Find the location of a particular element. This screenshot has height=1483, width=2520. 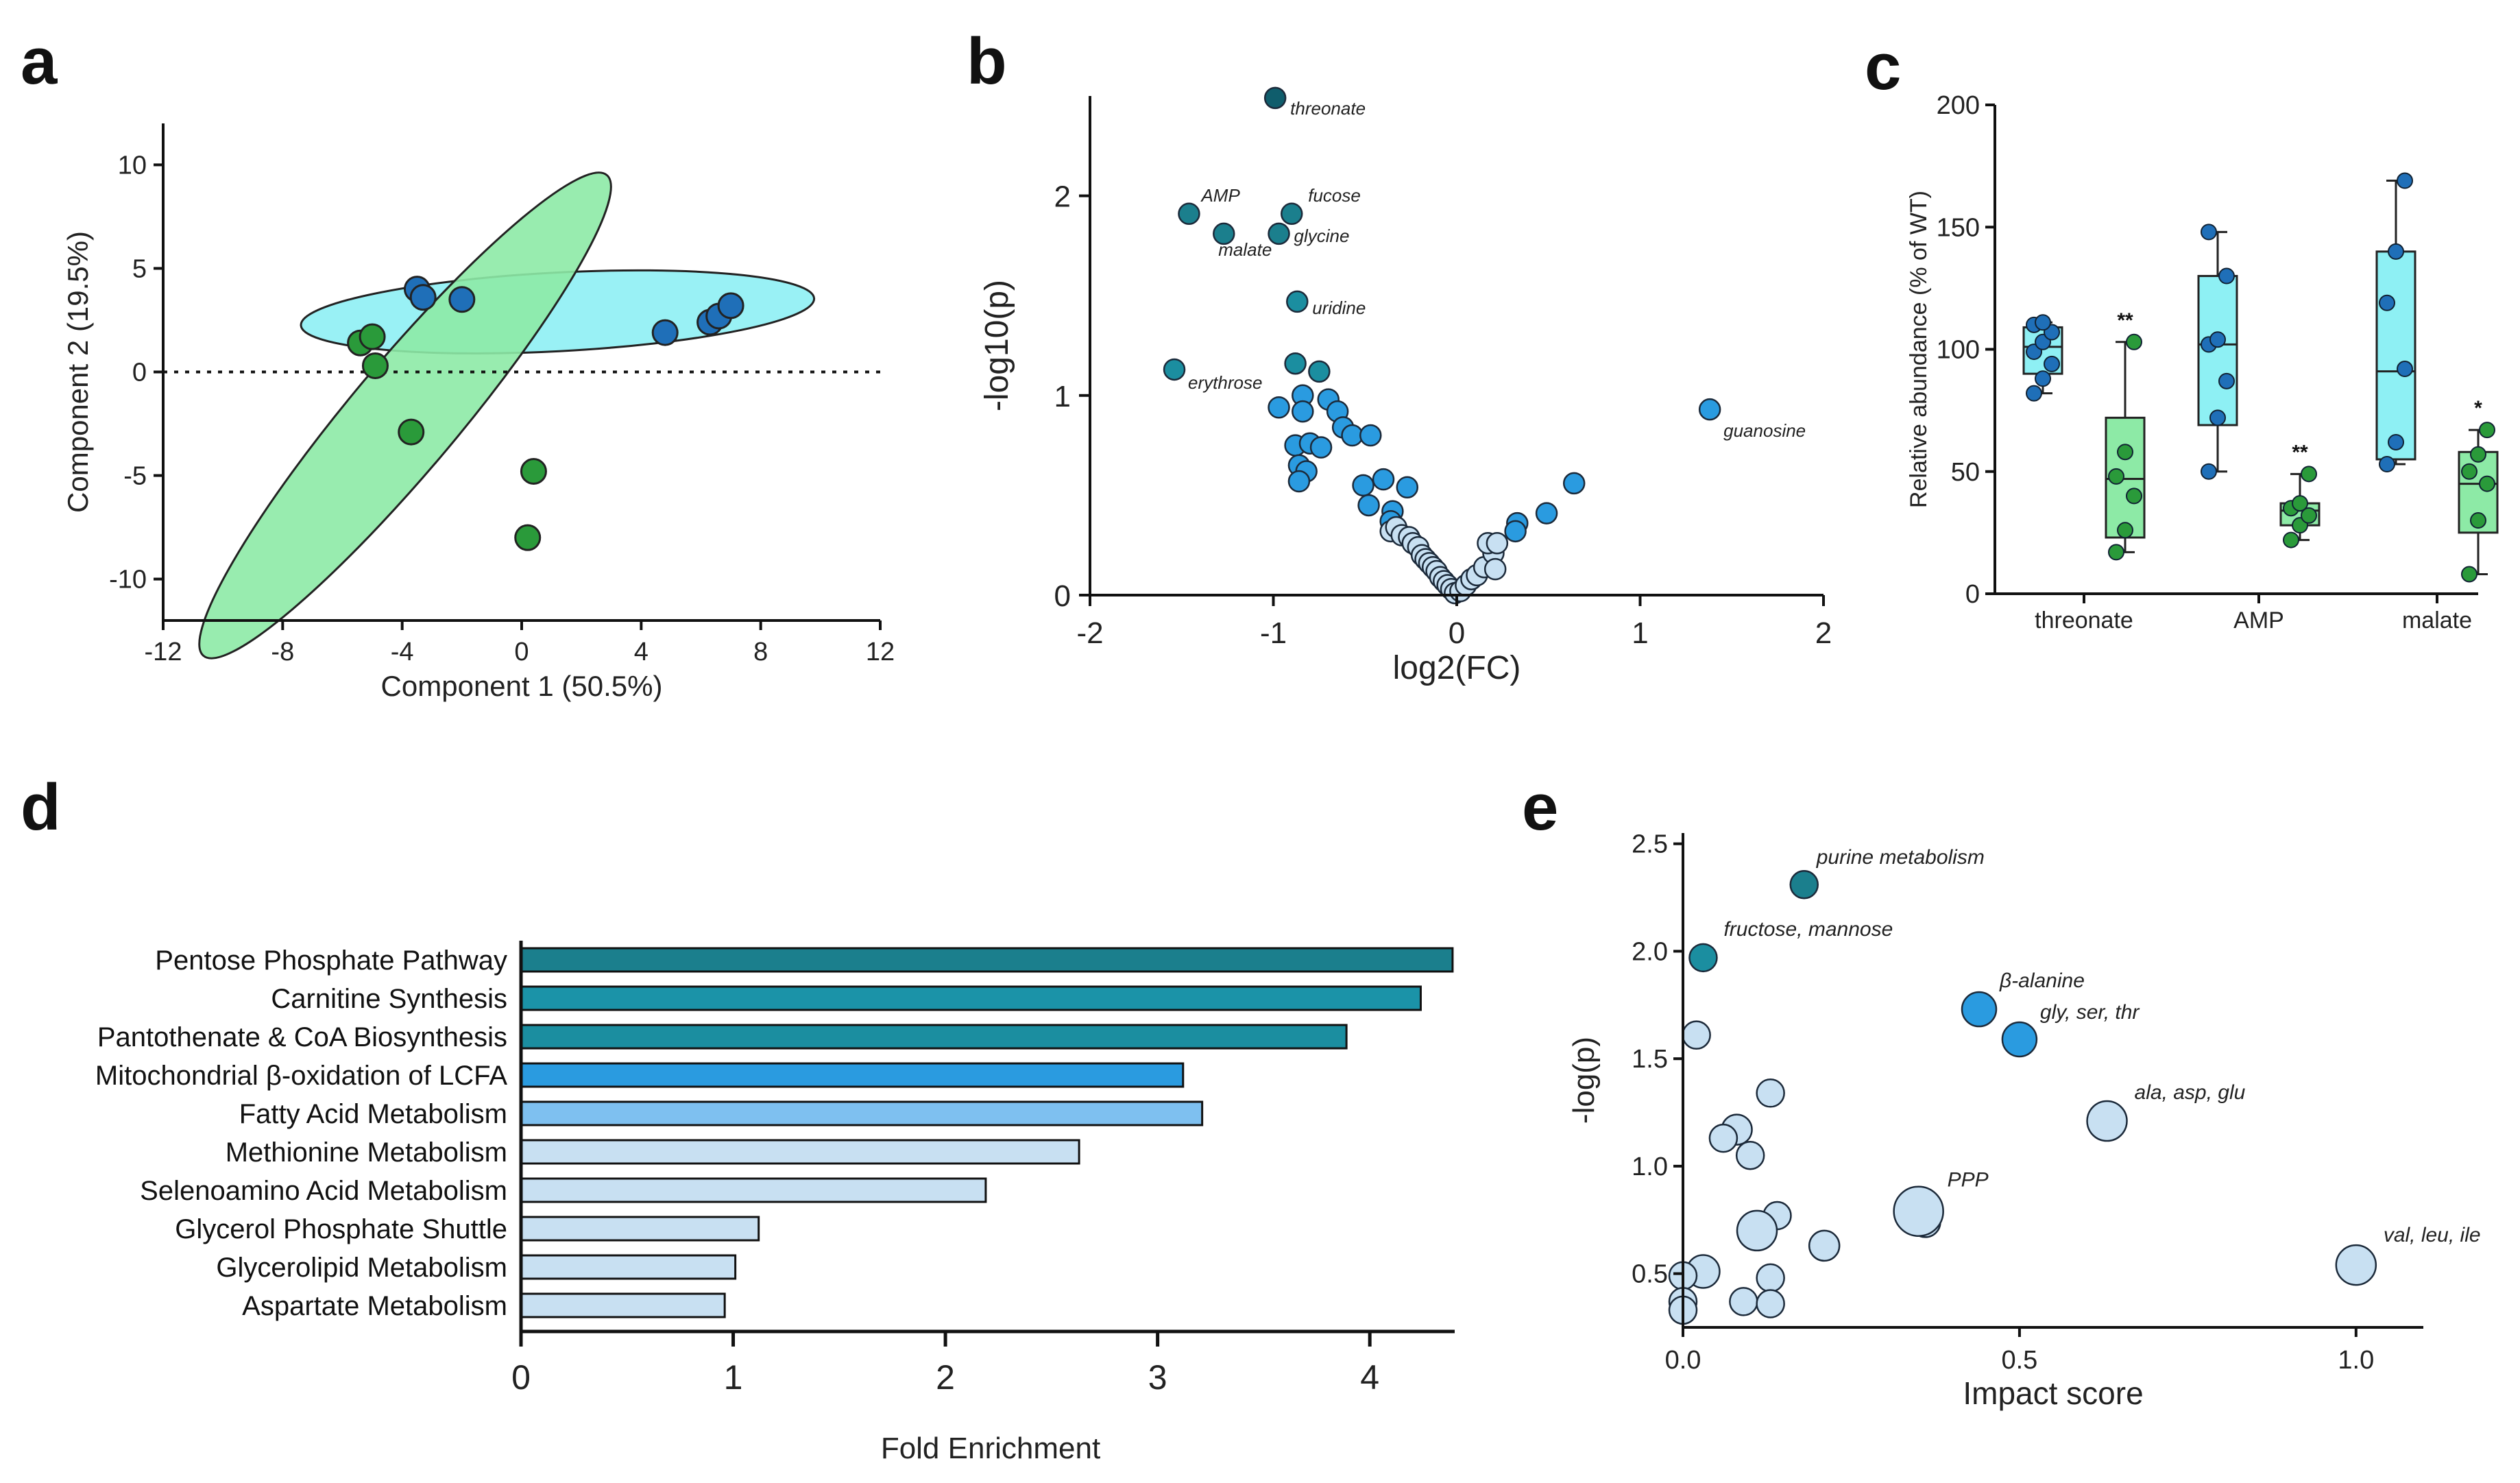

y-tick-label: 2 is located at coordinates (1062, 197).